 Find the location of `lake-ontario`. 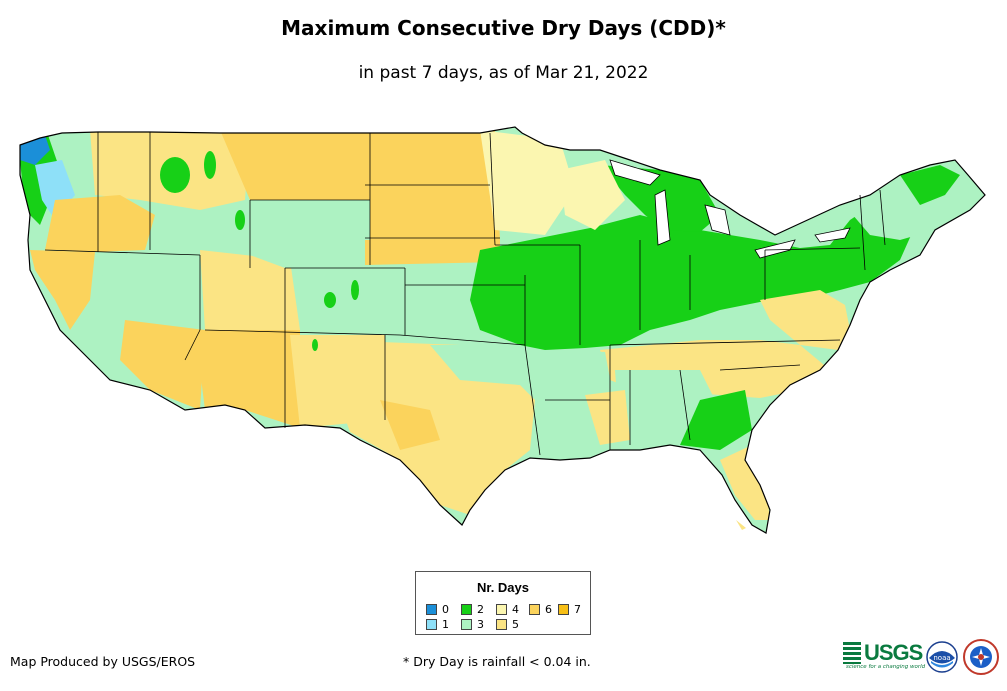

lake-ontario is located at coordinates (832, 235).